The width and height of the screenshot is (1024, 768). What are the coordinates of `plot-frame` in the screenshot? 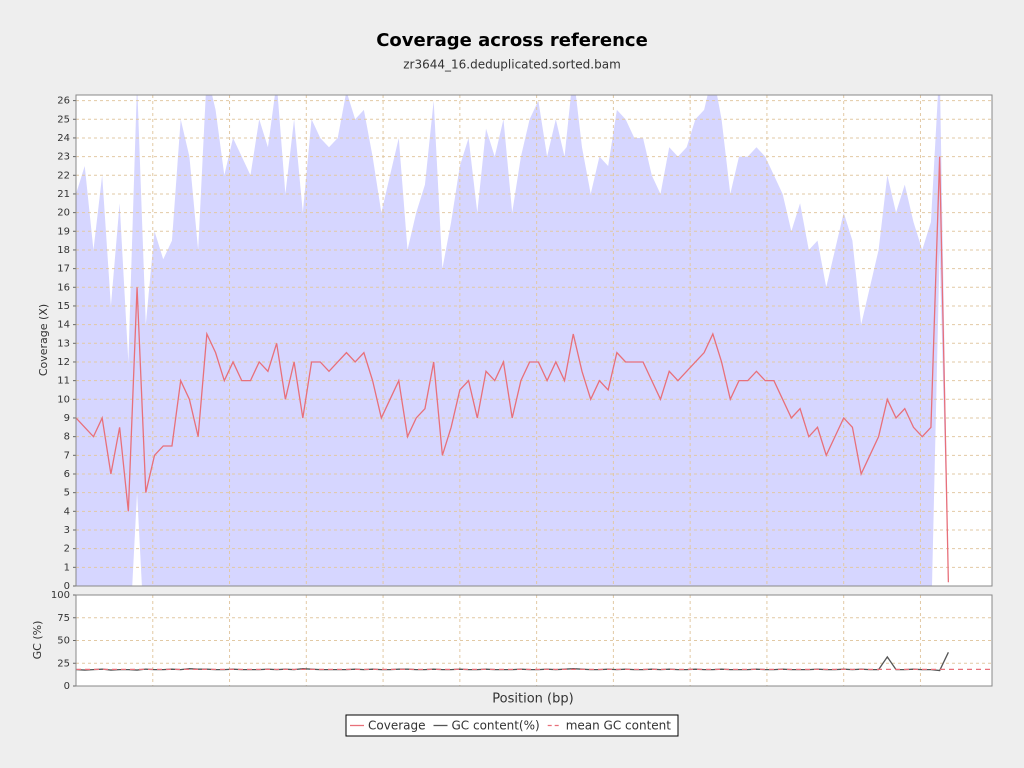 It's located at (534, 640).